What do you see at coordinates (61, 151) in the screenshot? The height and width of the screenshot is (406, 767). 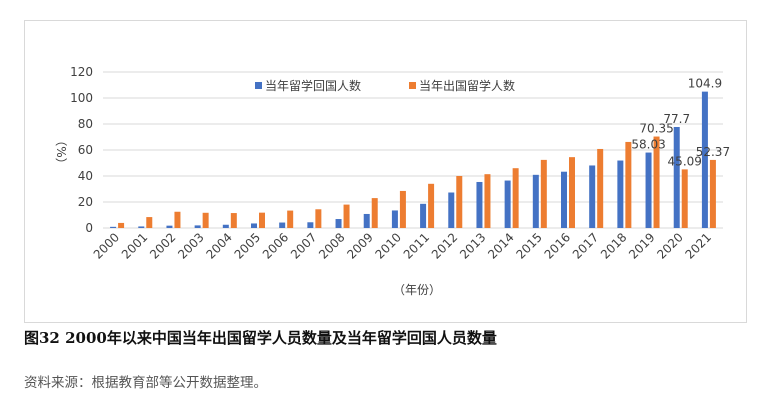 I see `y-axis-title: （%）` at bounding box center [61, 151].